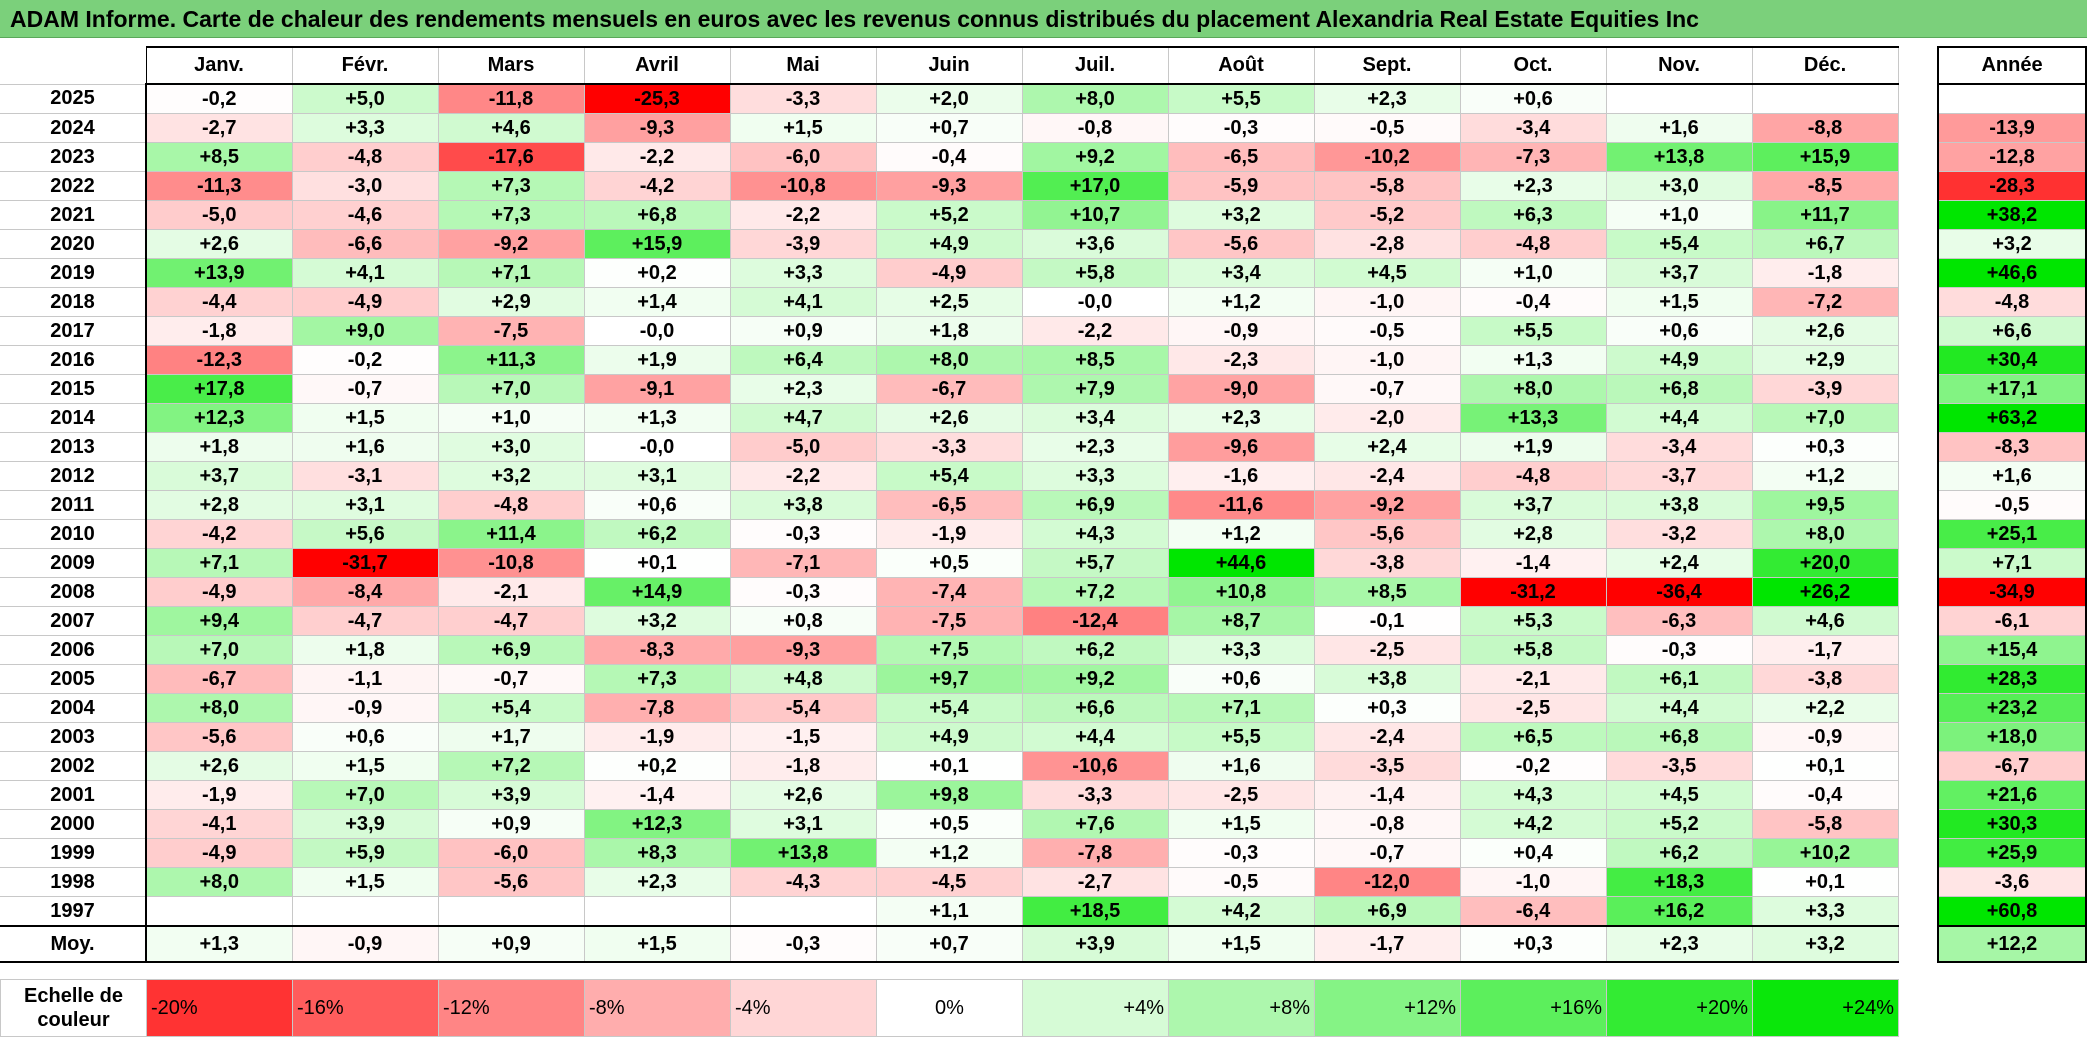 The width and height of the screenshot is (2087, 1037). What do you see at coordinates (511, 1008) in the screenshot?
I see `color-scale-swatch: -12%` at bounding box center [511, 1008].